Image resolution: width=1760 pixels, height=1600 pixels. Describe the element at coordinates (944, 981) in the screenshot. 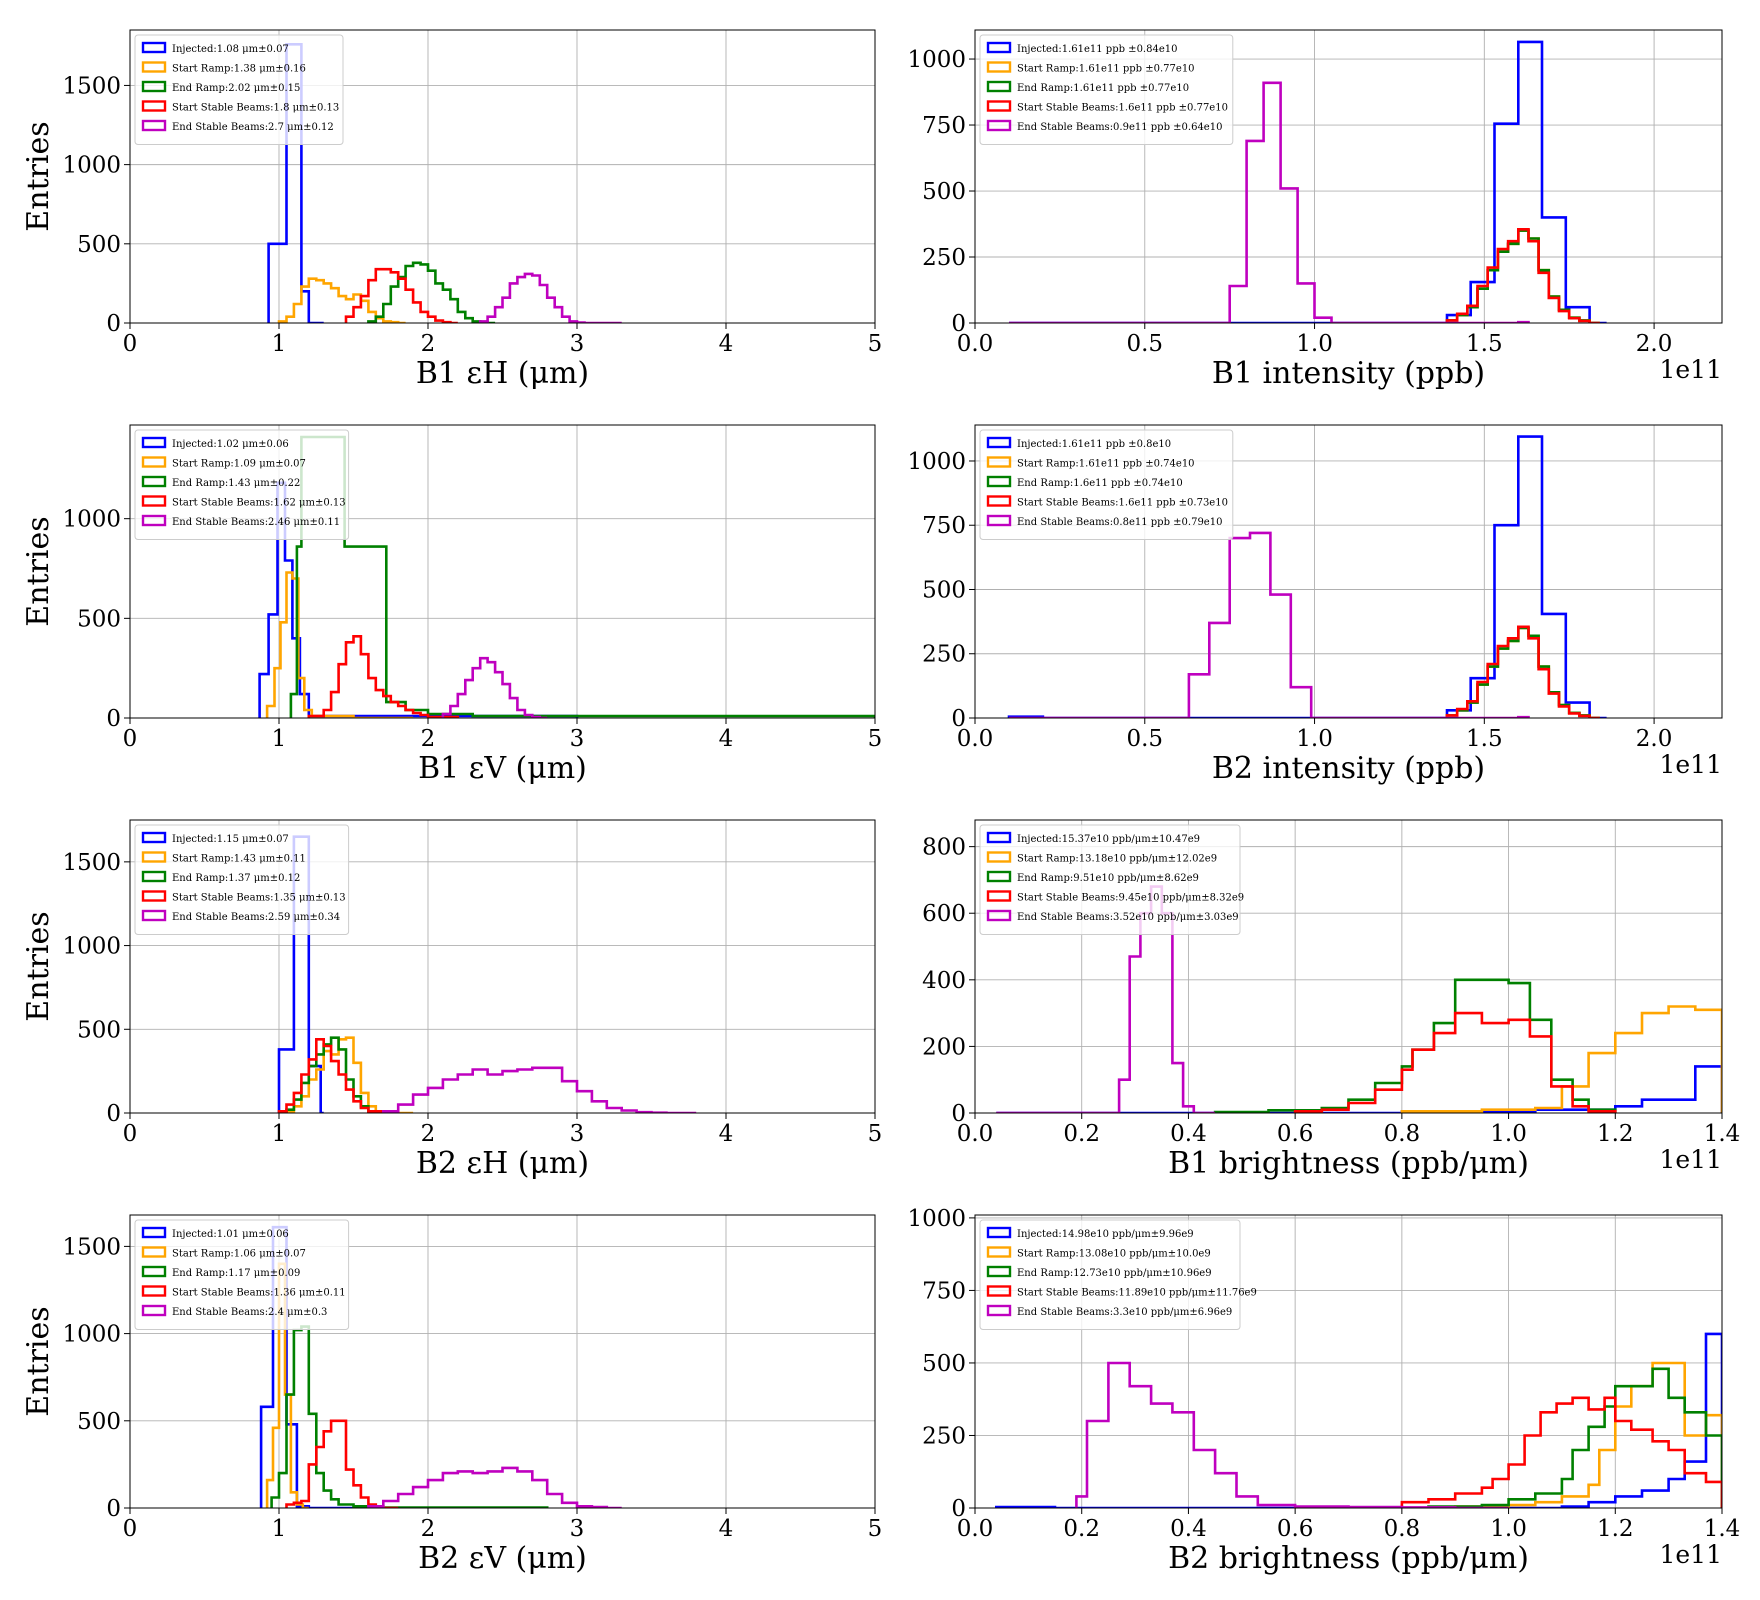

I see `y-tick-label: 400` at that location.